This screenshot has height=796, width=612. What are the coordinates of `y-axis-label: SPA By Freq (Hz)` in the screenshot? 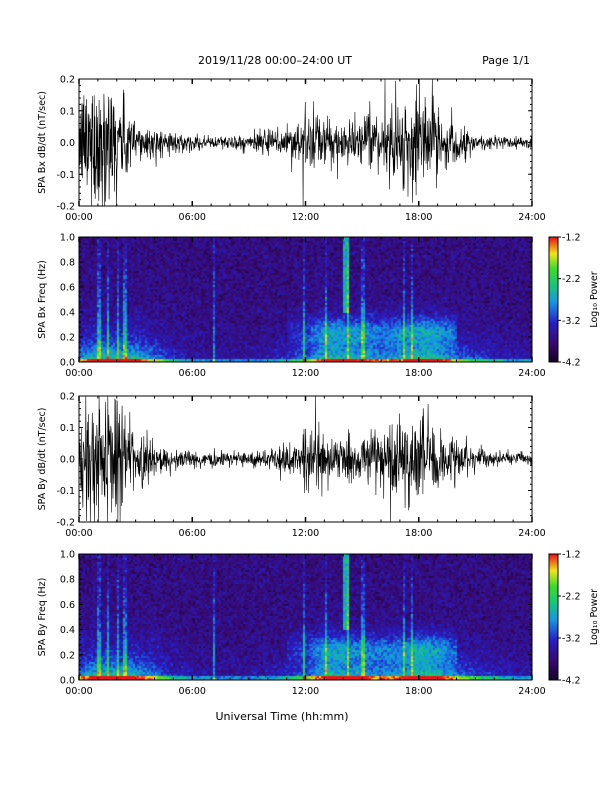 It's located at (42, 617).